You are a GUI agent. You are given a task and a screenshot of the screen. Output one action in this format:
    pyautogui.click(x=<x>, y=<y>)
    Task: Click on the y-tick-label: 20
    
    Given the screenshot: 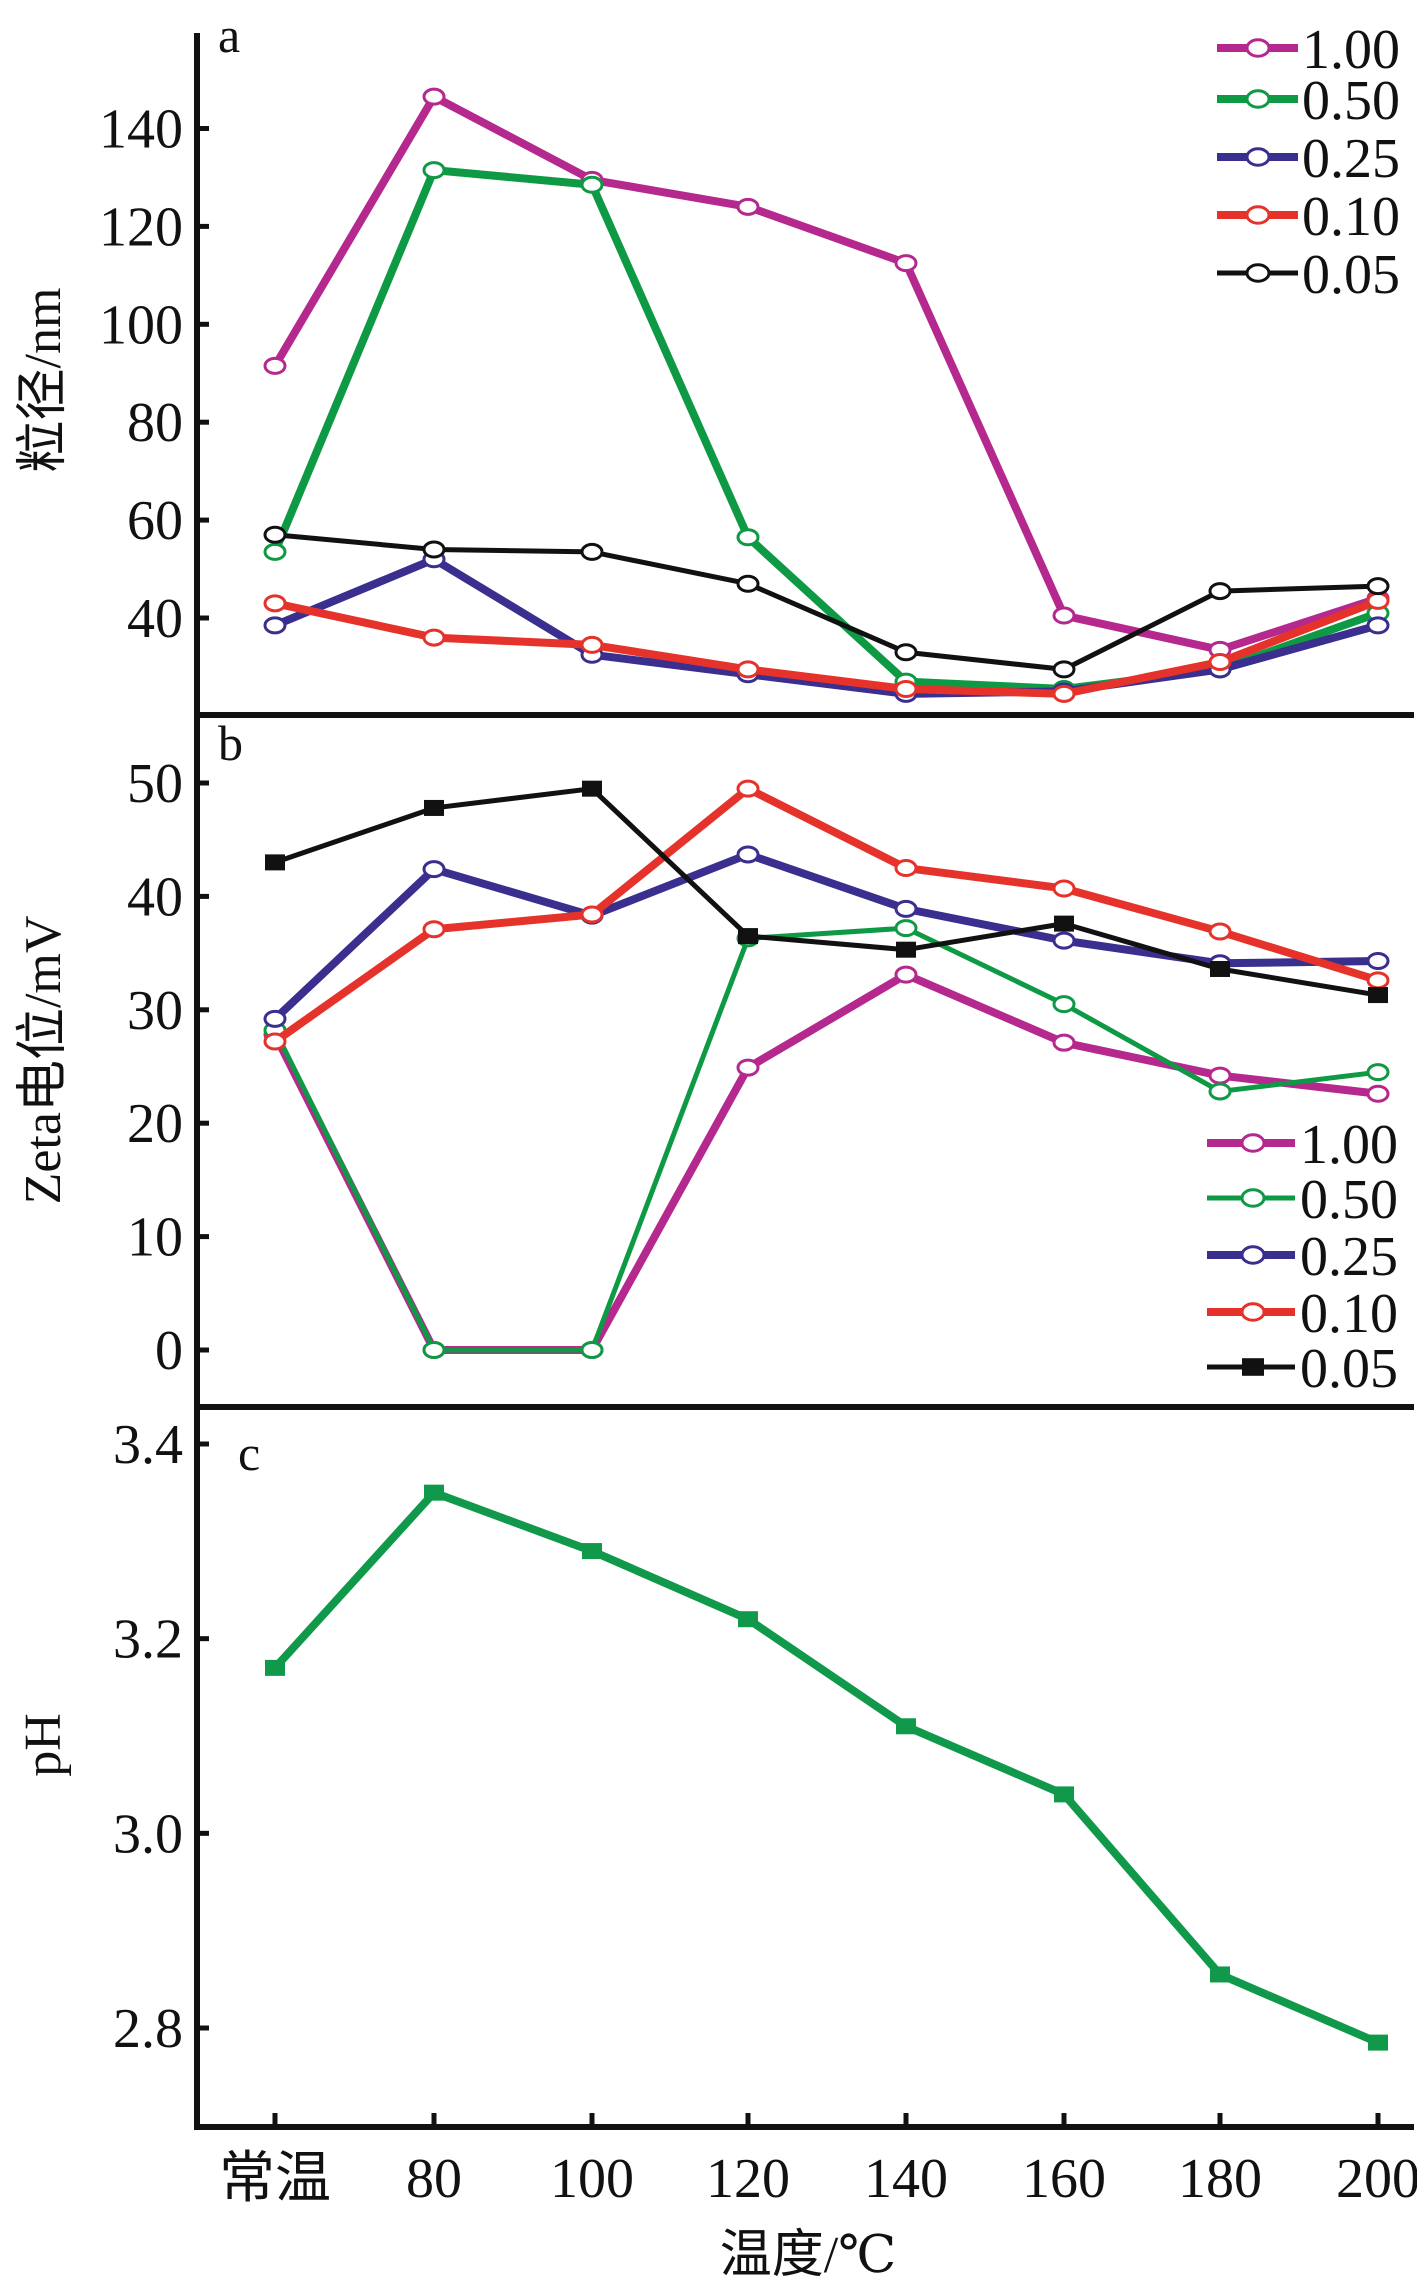 What is the action you would take?
    pyautogui.click(x=155, y=1124)
    